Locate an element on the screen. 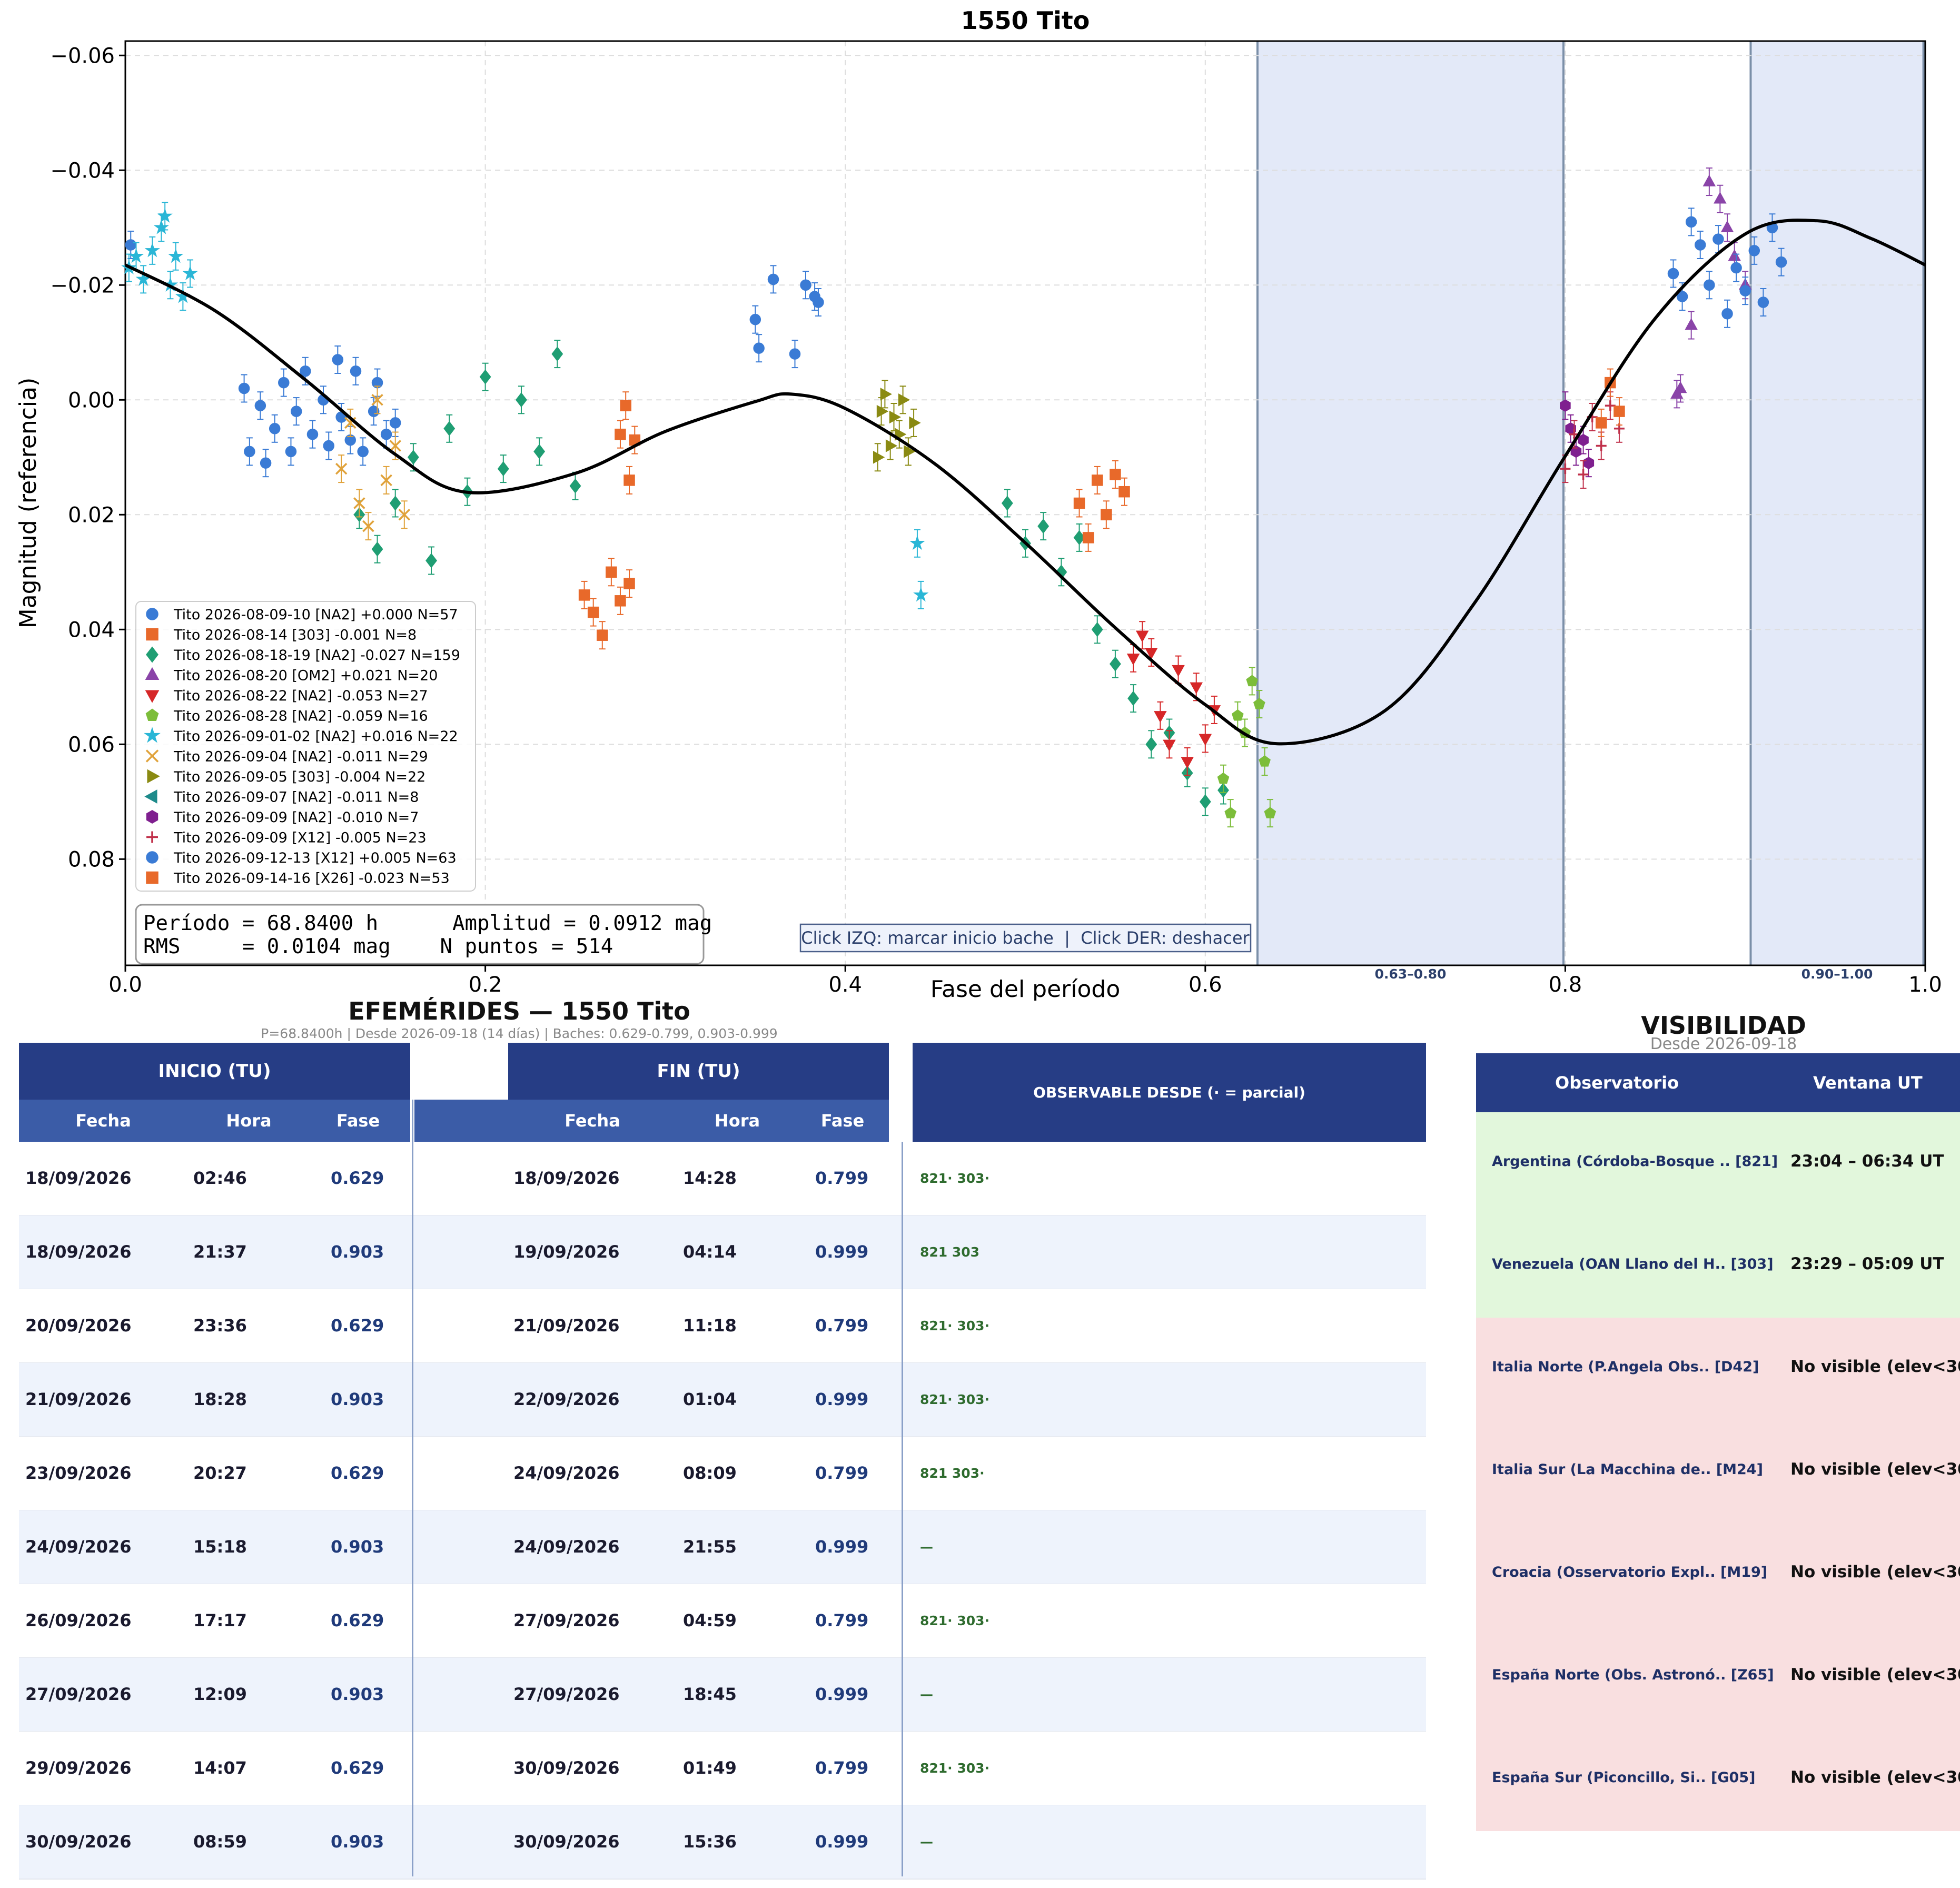  start-date-cell: 21/09/2026 is located at coordinates (78, 1399).